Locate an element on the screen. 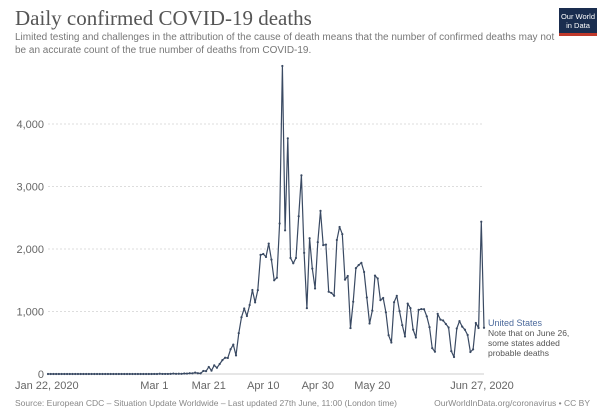  series-label: United States is located at coordinates (515, 323).